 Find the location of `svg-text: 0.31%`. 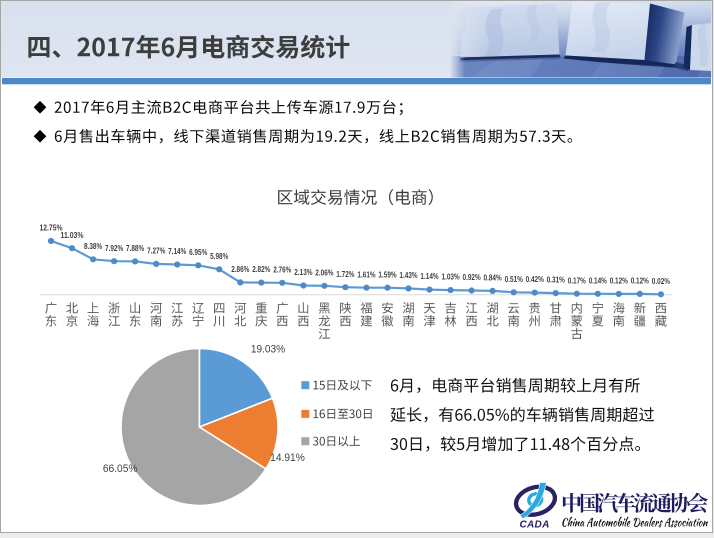

svg-text: 0.31% is located at coordinates (556, 280).